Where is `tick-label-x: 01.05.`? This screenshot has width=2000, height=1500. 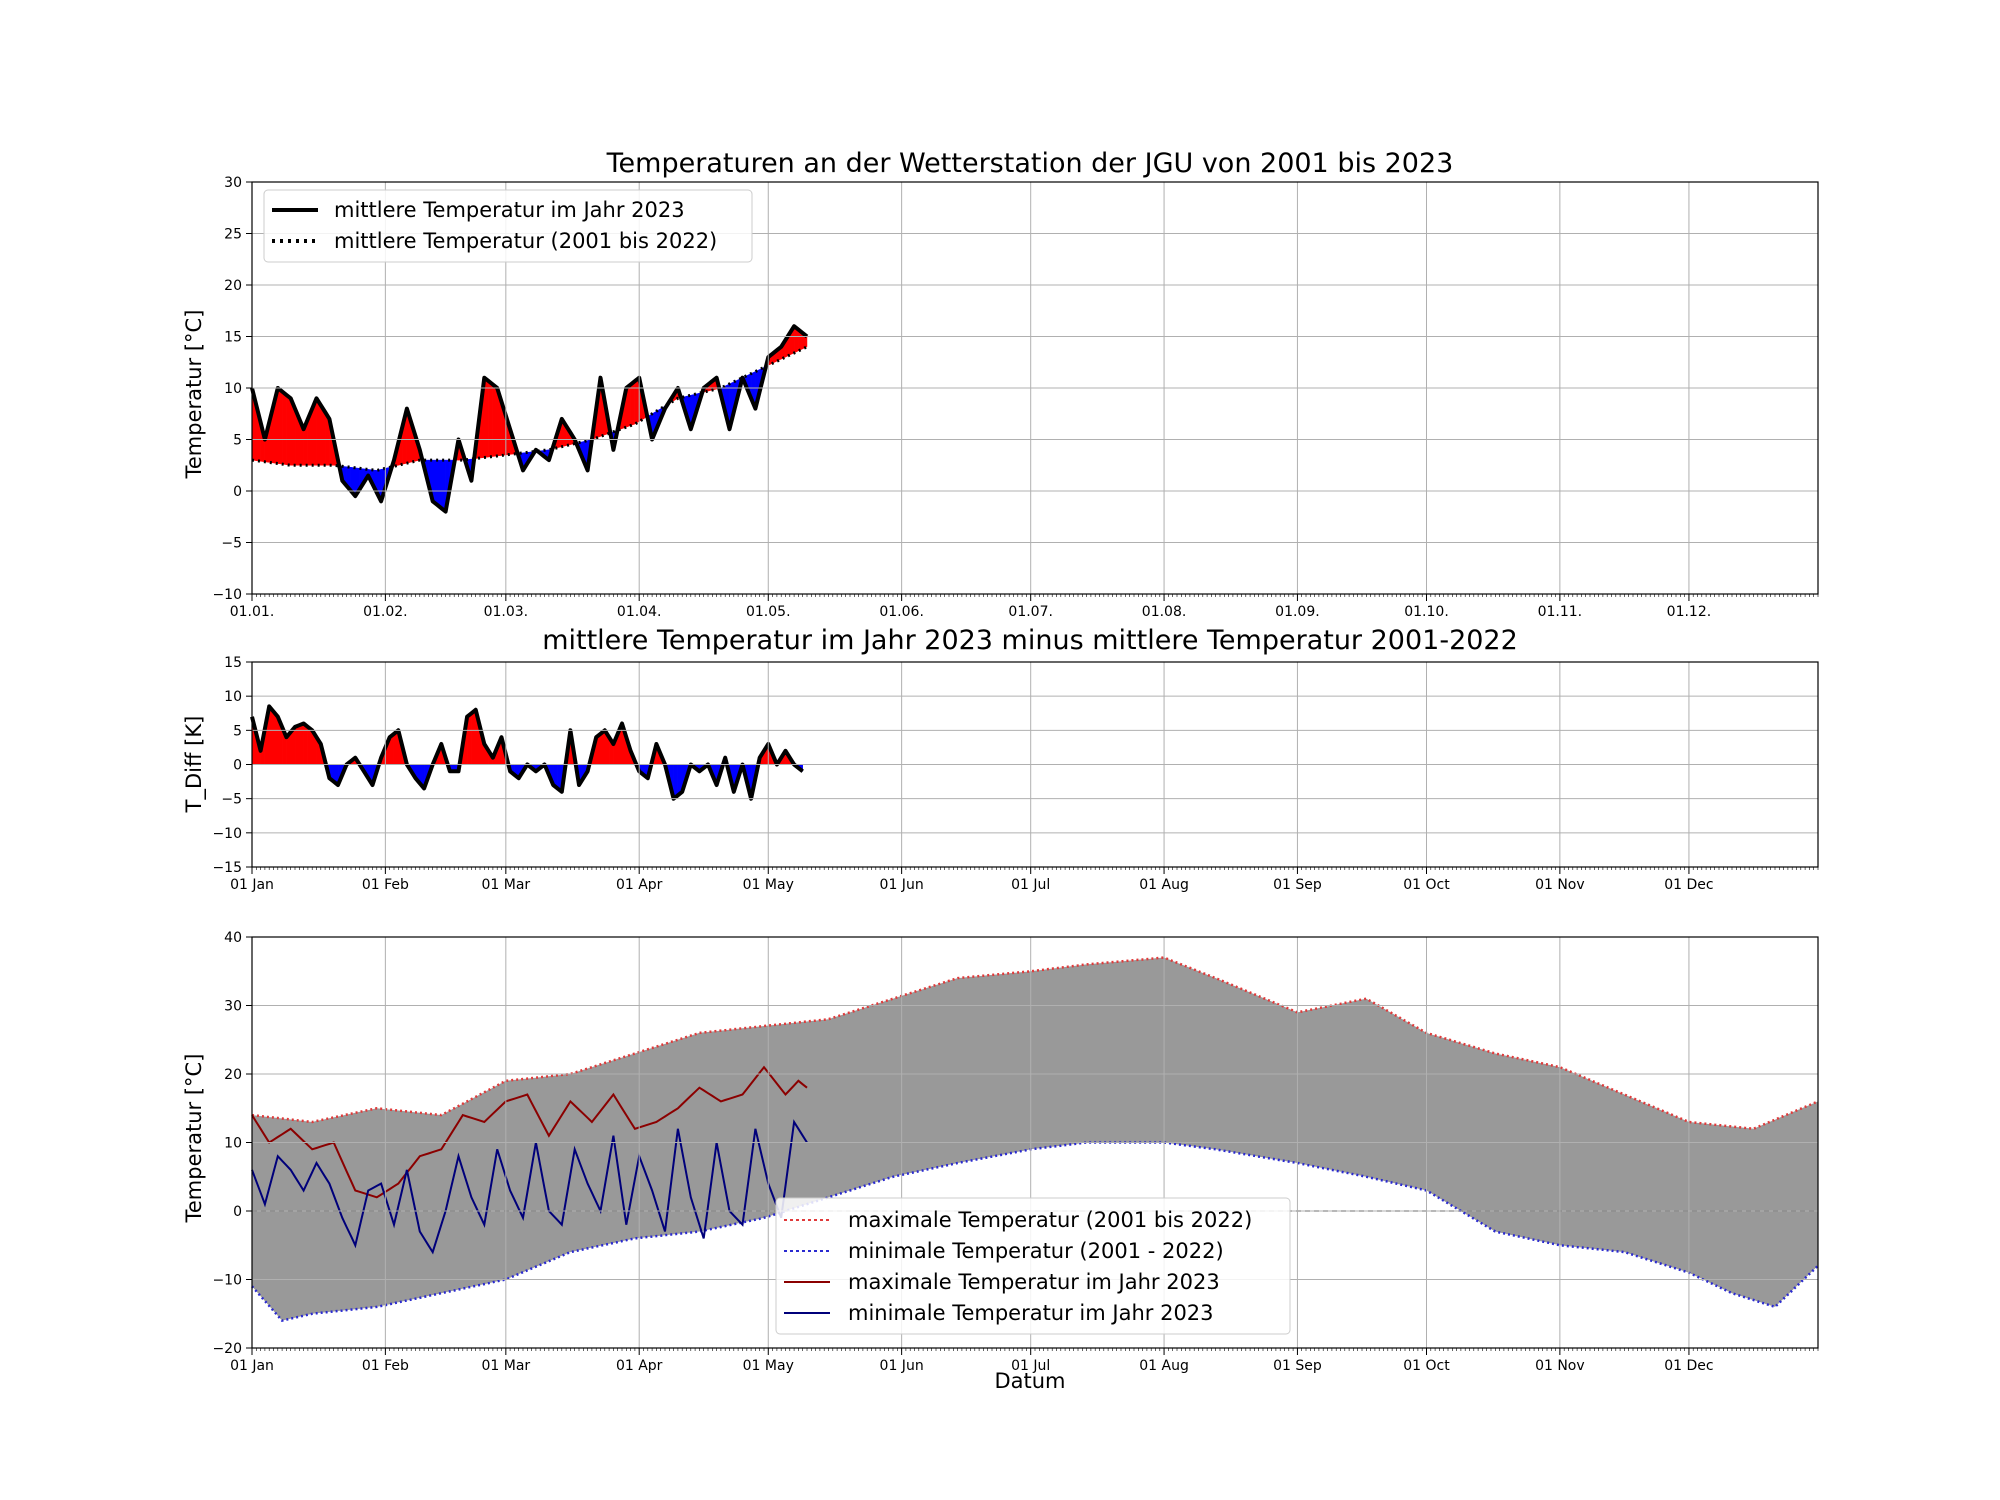
tick-label-x: 01.05. is located at coordinates (768, 612).